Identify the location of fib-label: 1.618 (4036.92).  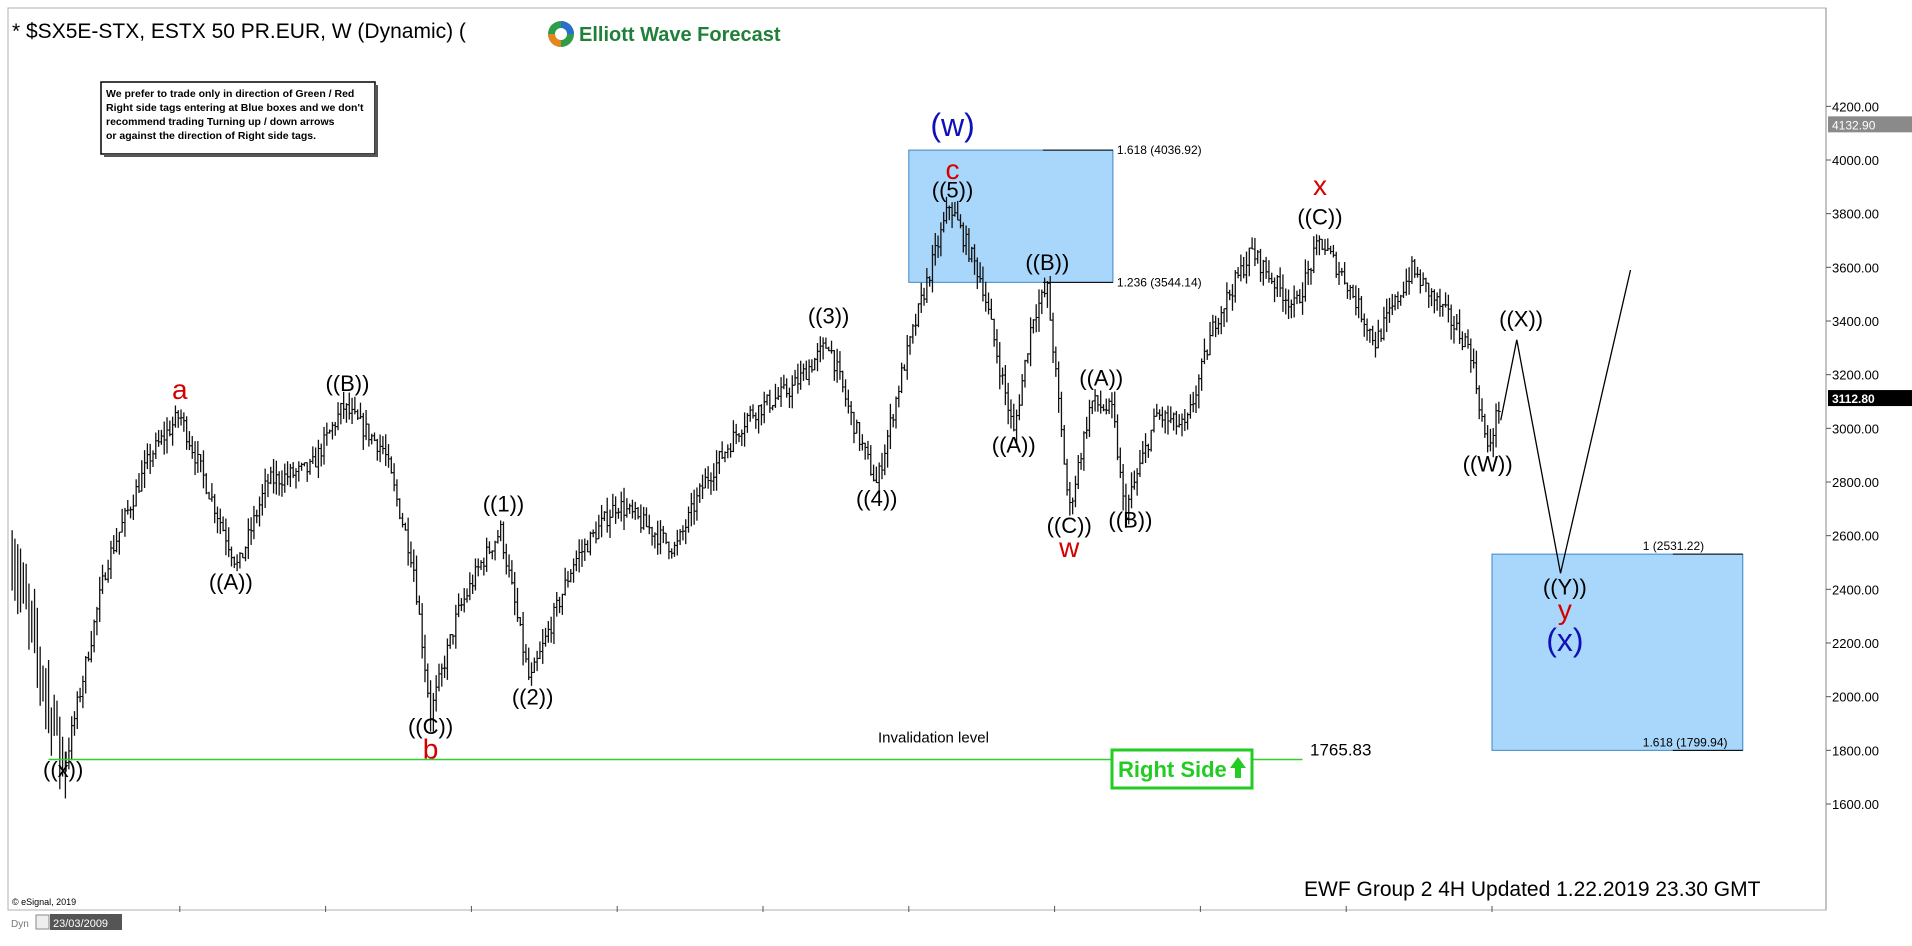
(1159, 150).